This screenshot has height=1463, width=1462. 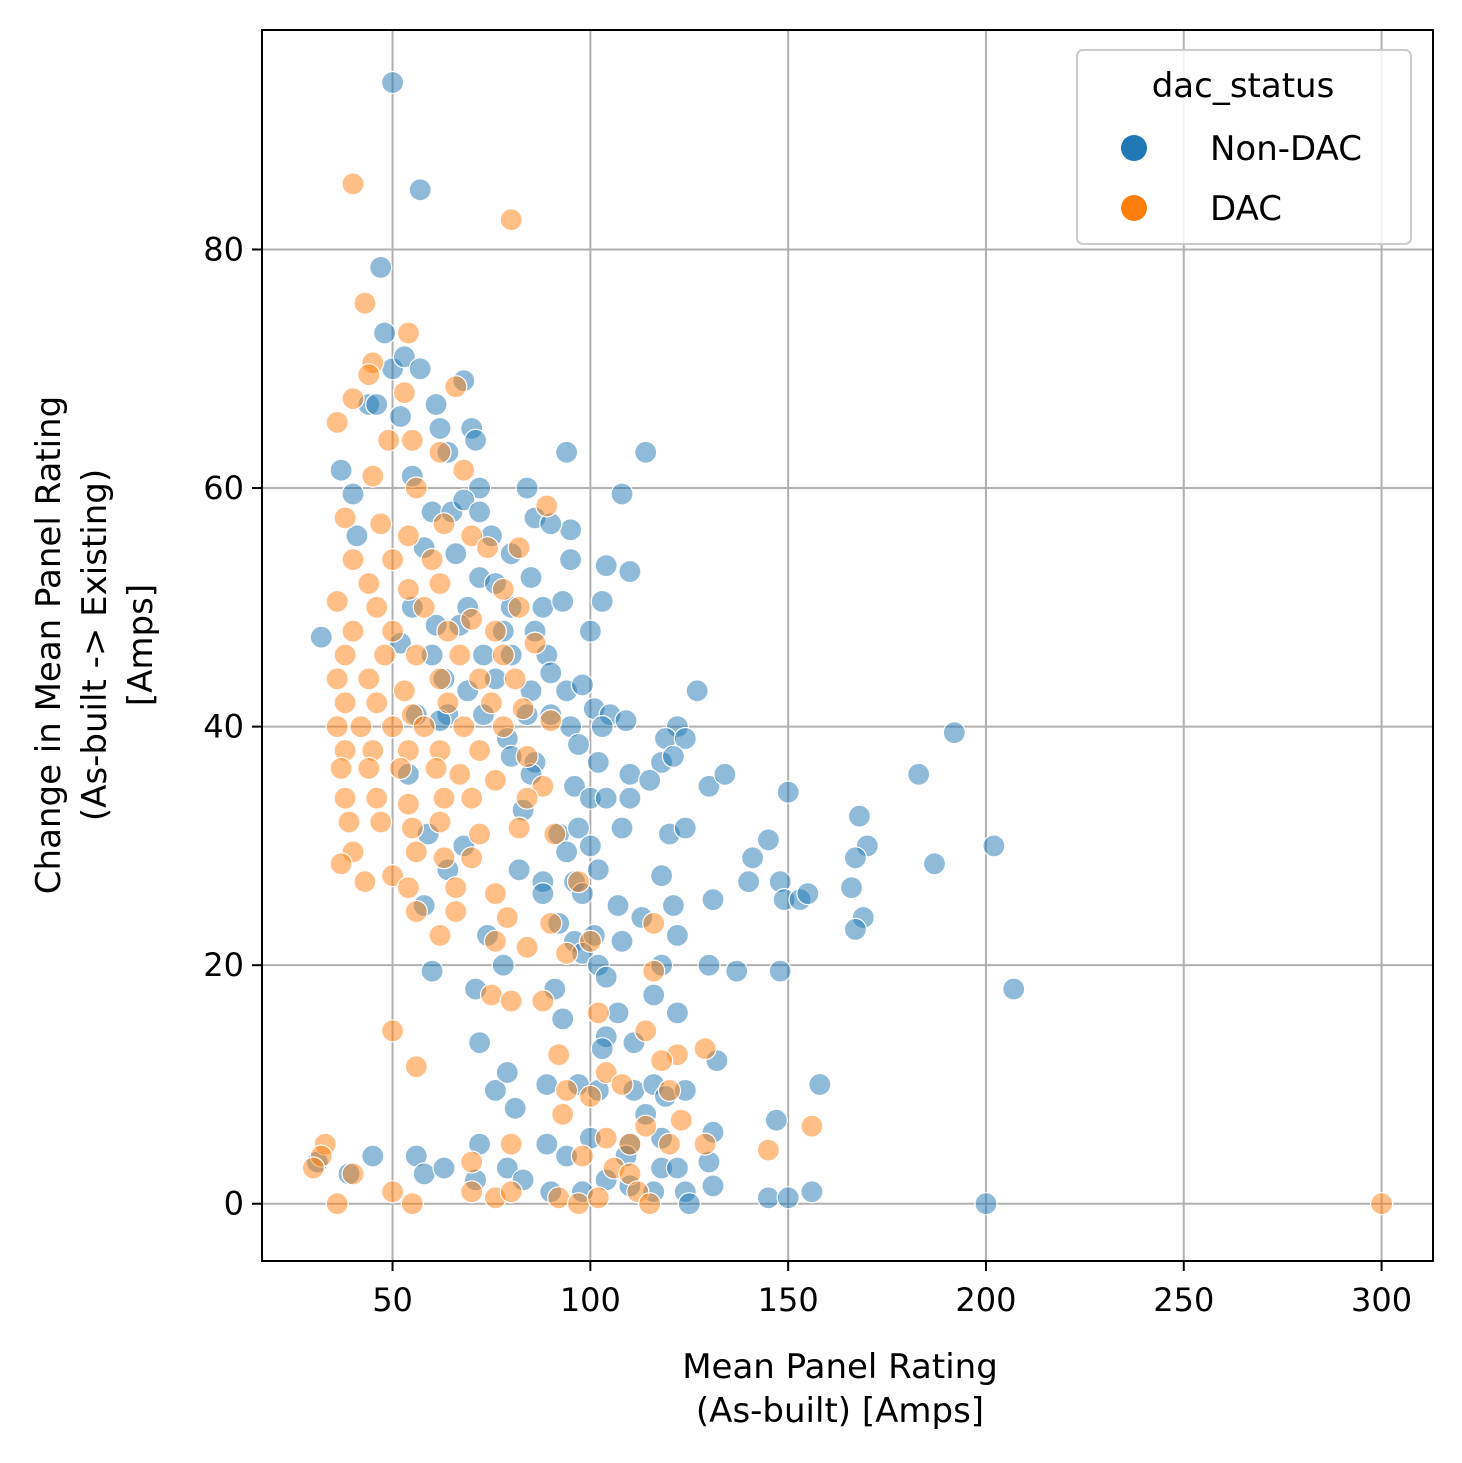 What do you see at coordinates (1244, 147) in the screenshot?
I see `legend: dac_status Non-DAC DAC` at bounding box center [1244, 147].